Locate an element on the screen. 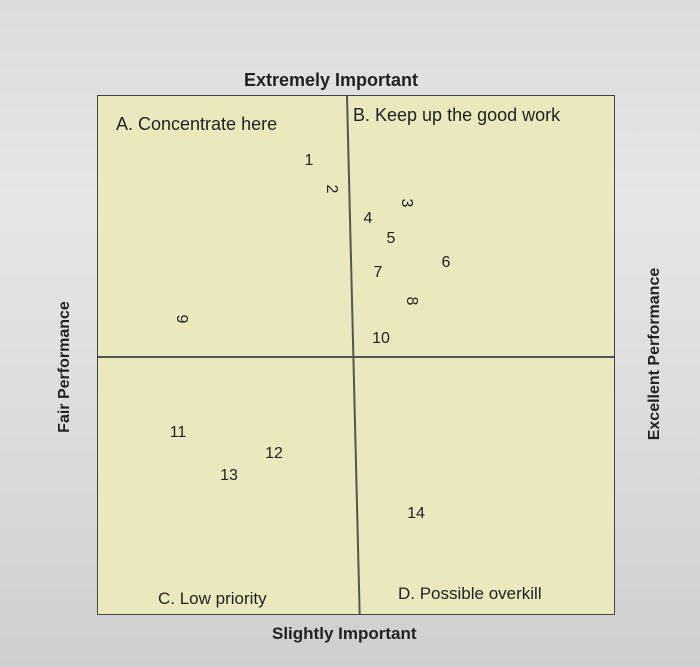 This screenshot has height=667, width=700. point-5: 5 is located at coordinates (391, 238).